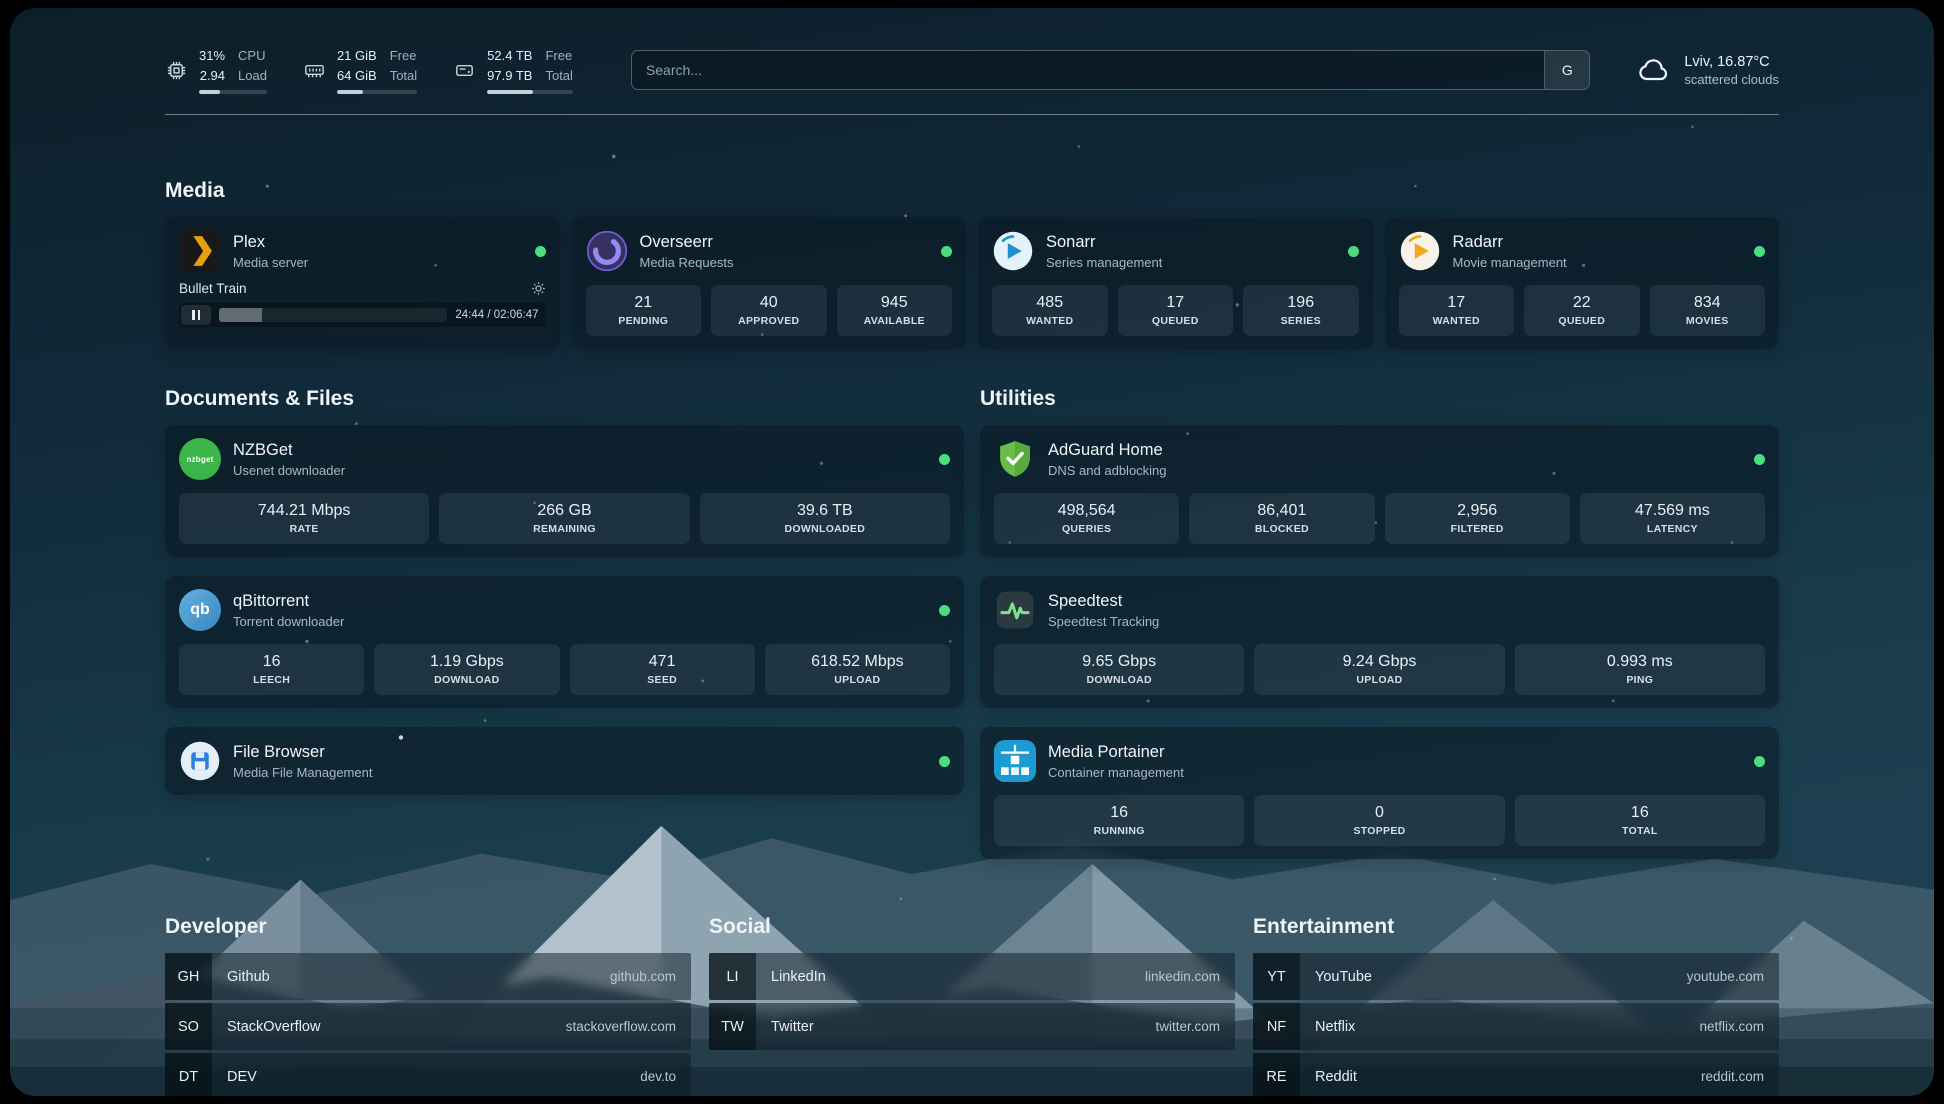 This screenshot has height=1104, width=1944. Describe the element at coordinates (1324, 926) in the screenshot. I see `section-title-entertainment: Entertainment` at that location.